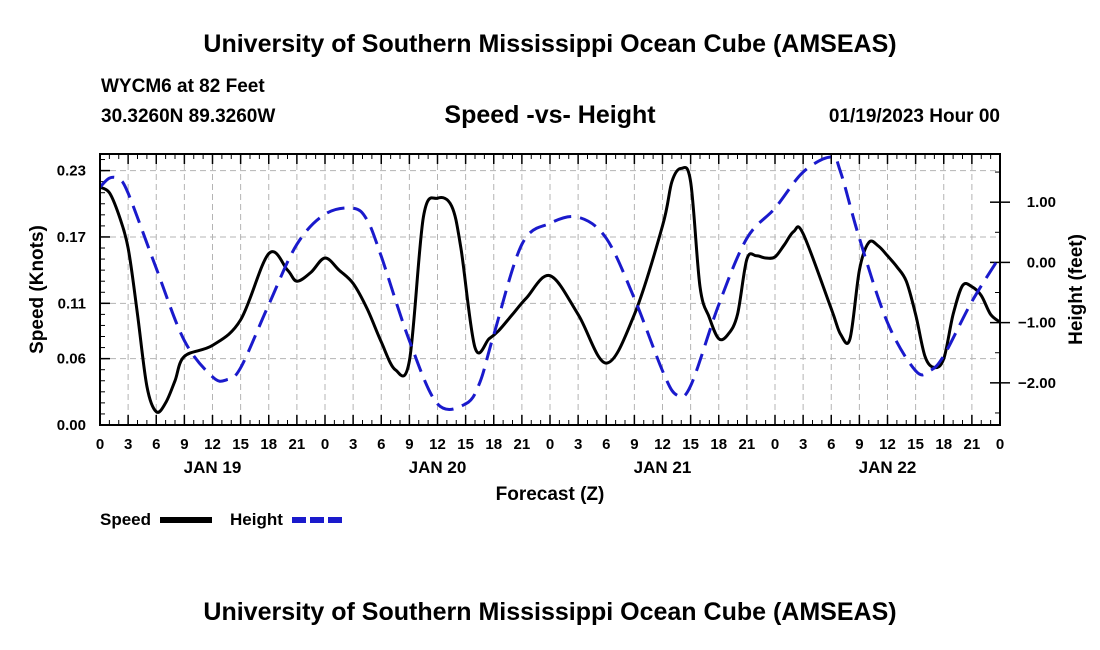 The image size is (1100, 650). What do you see at coordinates (71, 237) in the screenshot?
I see `y-tick-label: 0.17` at bounding box center [71, 237].